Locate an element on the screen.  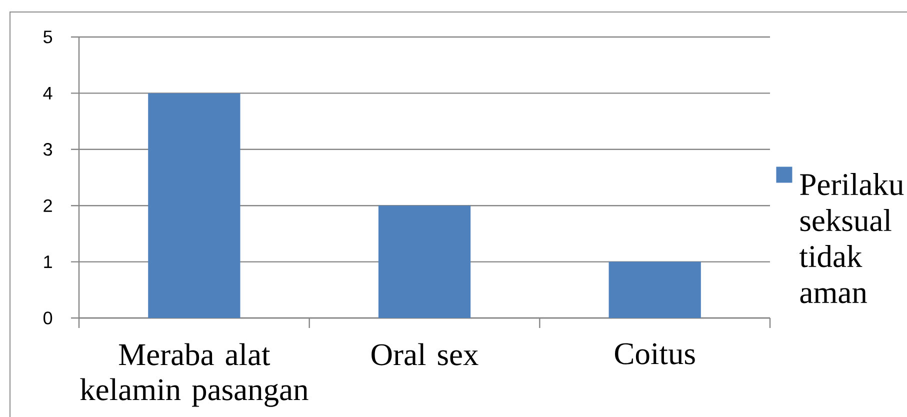
legend-label: Perilaku seksual tidak aman is located at coordinates (852, 238).